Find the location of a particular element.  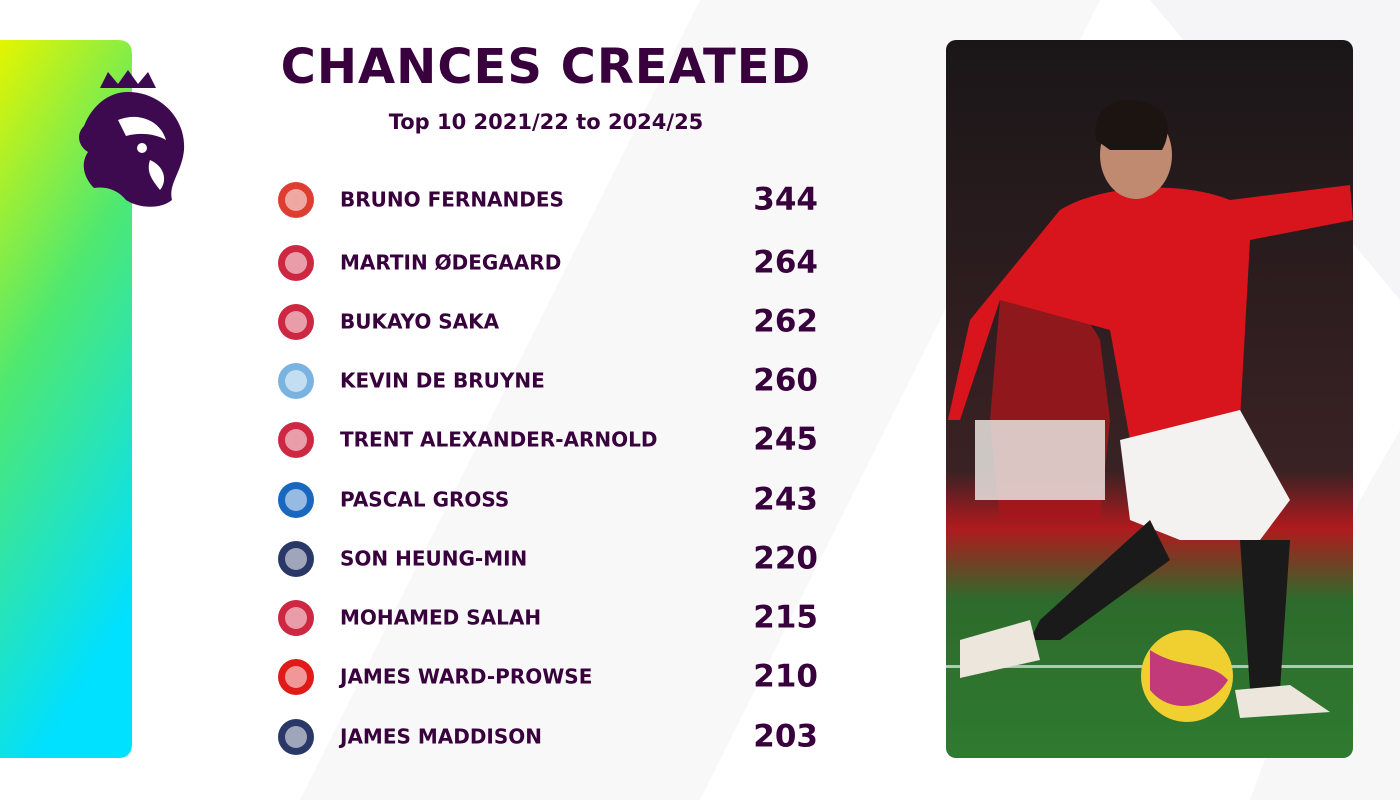

ranking-row: MARTIN ØDEGAARD 264 is located at coordinates (548, 263).